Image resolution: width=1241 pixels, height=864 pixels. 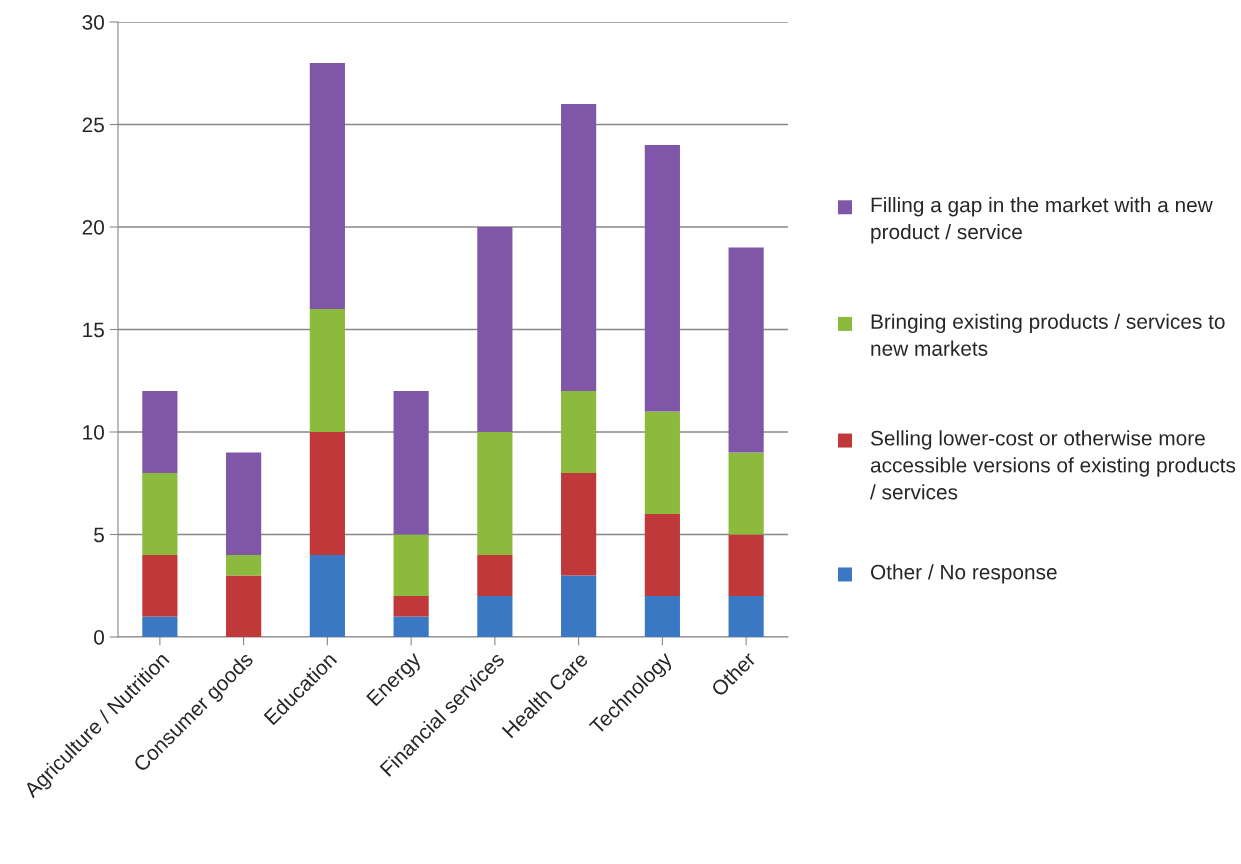 What do you see at coordinates (93, 330) in the screenshot?
I see `y-tick-label: 15` at bounding box center [93, 330].